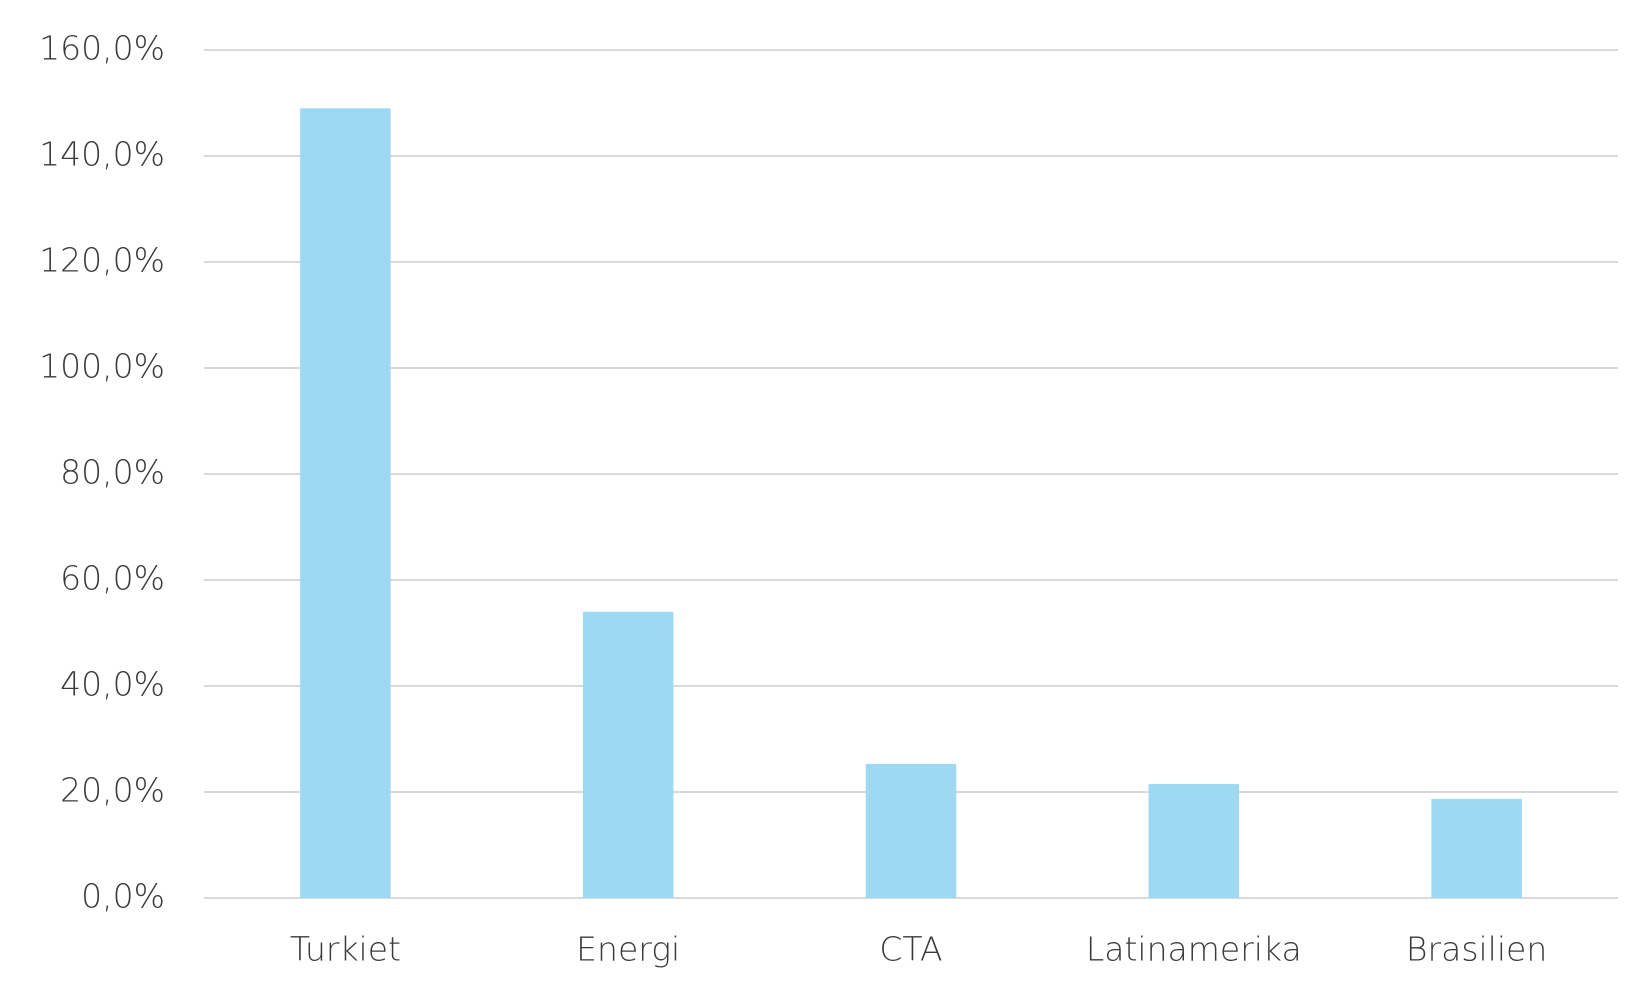 This screenshot has width=1651, height=997. Describe the element at coordinates (102, 366) in the screenshot. I see `y-tick-label: 100,0%` at that location.